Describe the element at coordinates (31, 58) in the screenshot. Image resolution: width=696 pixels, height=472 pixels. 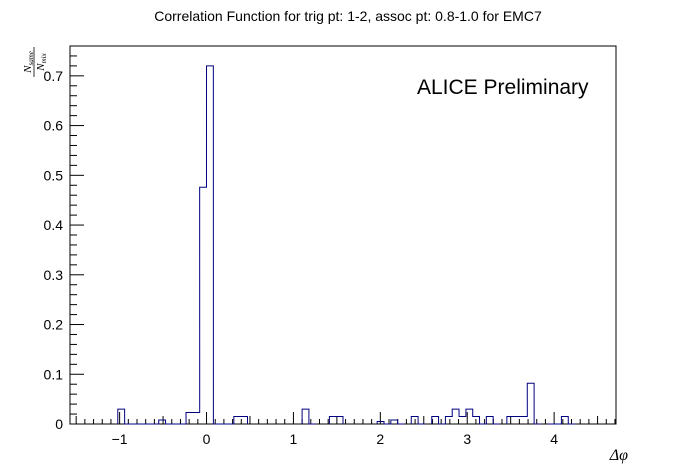
I see `y-label-numerator-sub: same` at that location.